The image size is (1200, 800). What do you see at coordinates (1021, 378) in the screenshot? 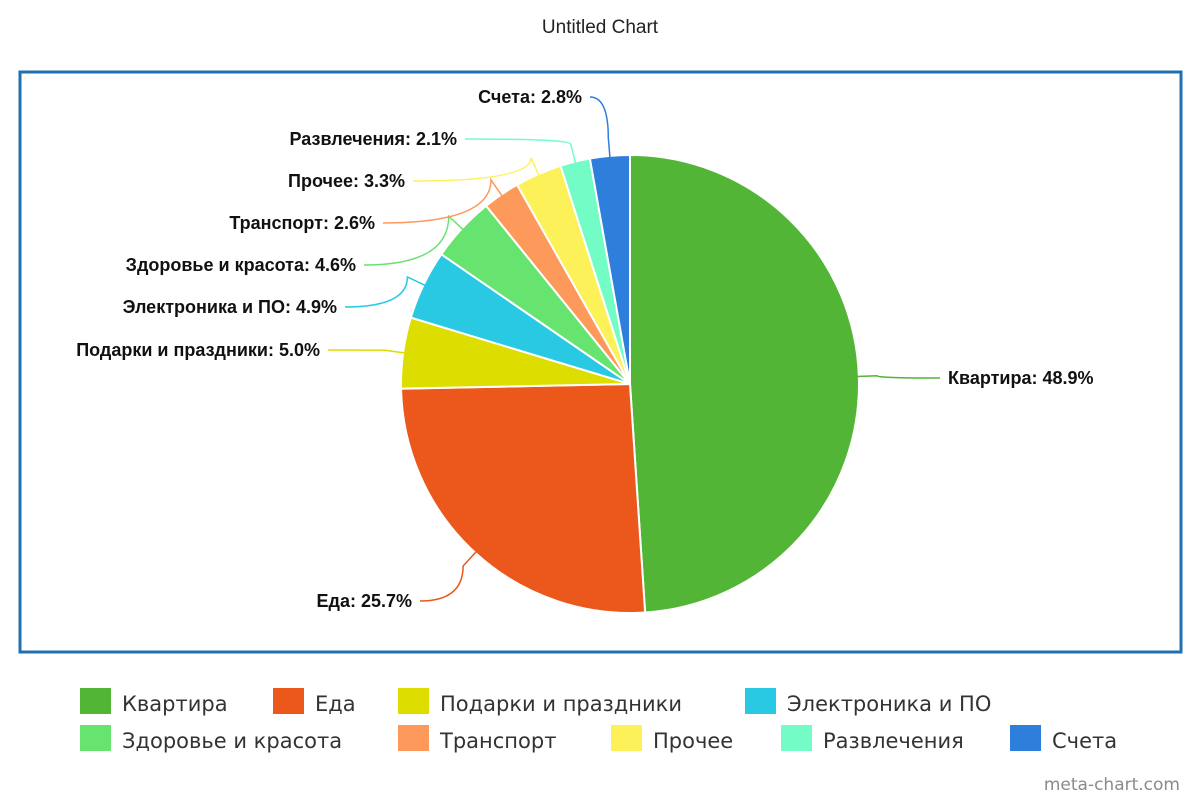
I see `slice-label: Квартира: 48.9%` at bounding box center [1021, 378].